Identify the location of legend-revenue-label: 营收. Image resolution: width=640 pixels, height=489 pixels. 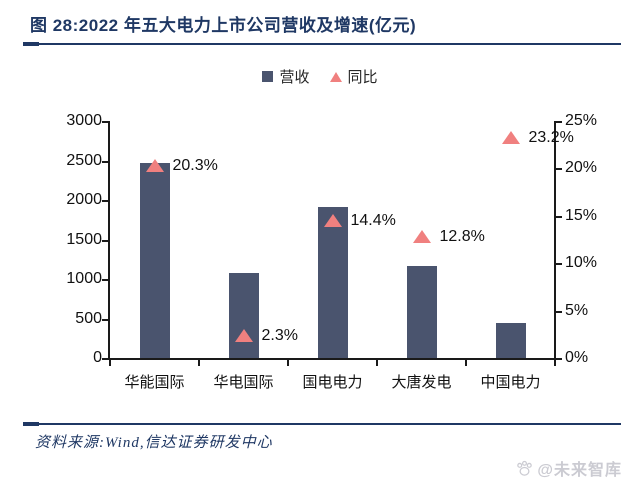
(294, 77).